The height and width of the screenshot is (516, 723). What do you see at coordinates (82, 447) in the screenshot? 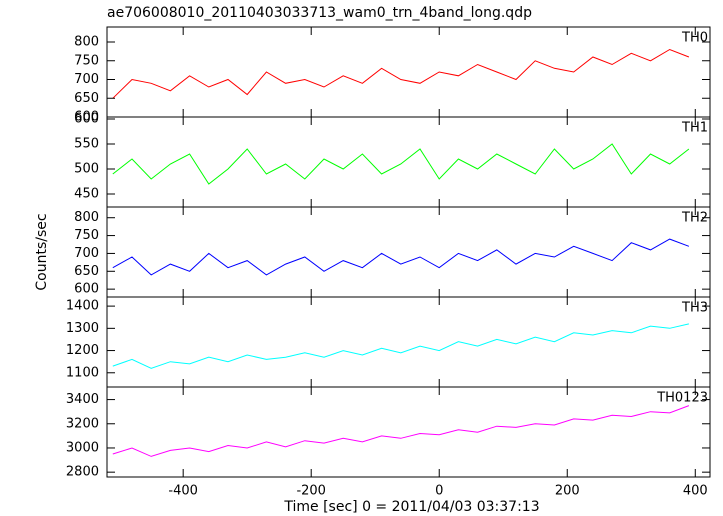
I see `y-tick-label: 3000` at bounding box center [82, 447].